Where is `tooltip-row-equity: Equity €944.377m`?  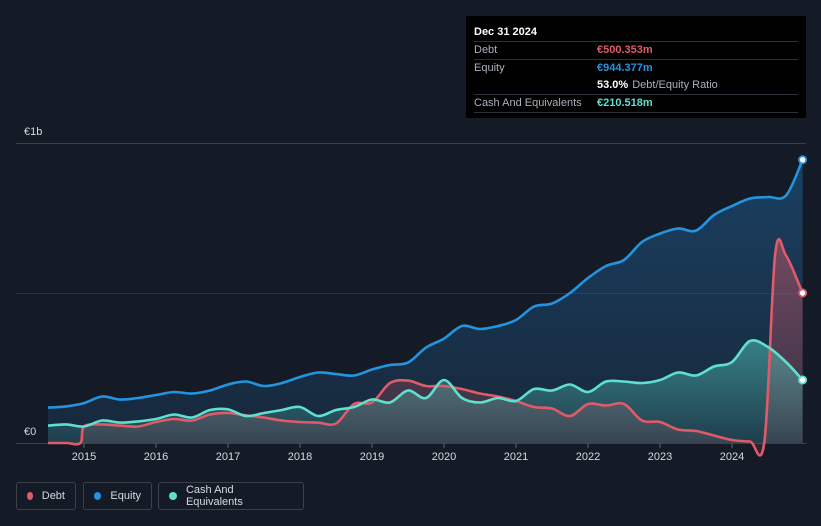 tooltip-row-equity: Equity €944.377m is located at coordinates (636, 68).